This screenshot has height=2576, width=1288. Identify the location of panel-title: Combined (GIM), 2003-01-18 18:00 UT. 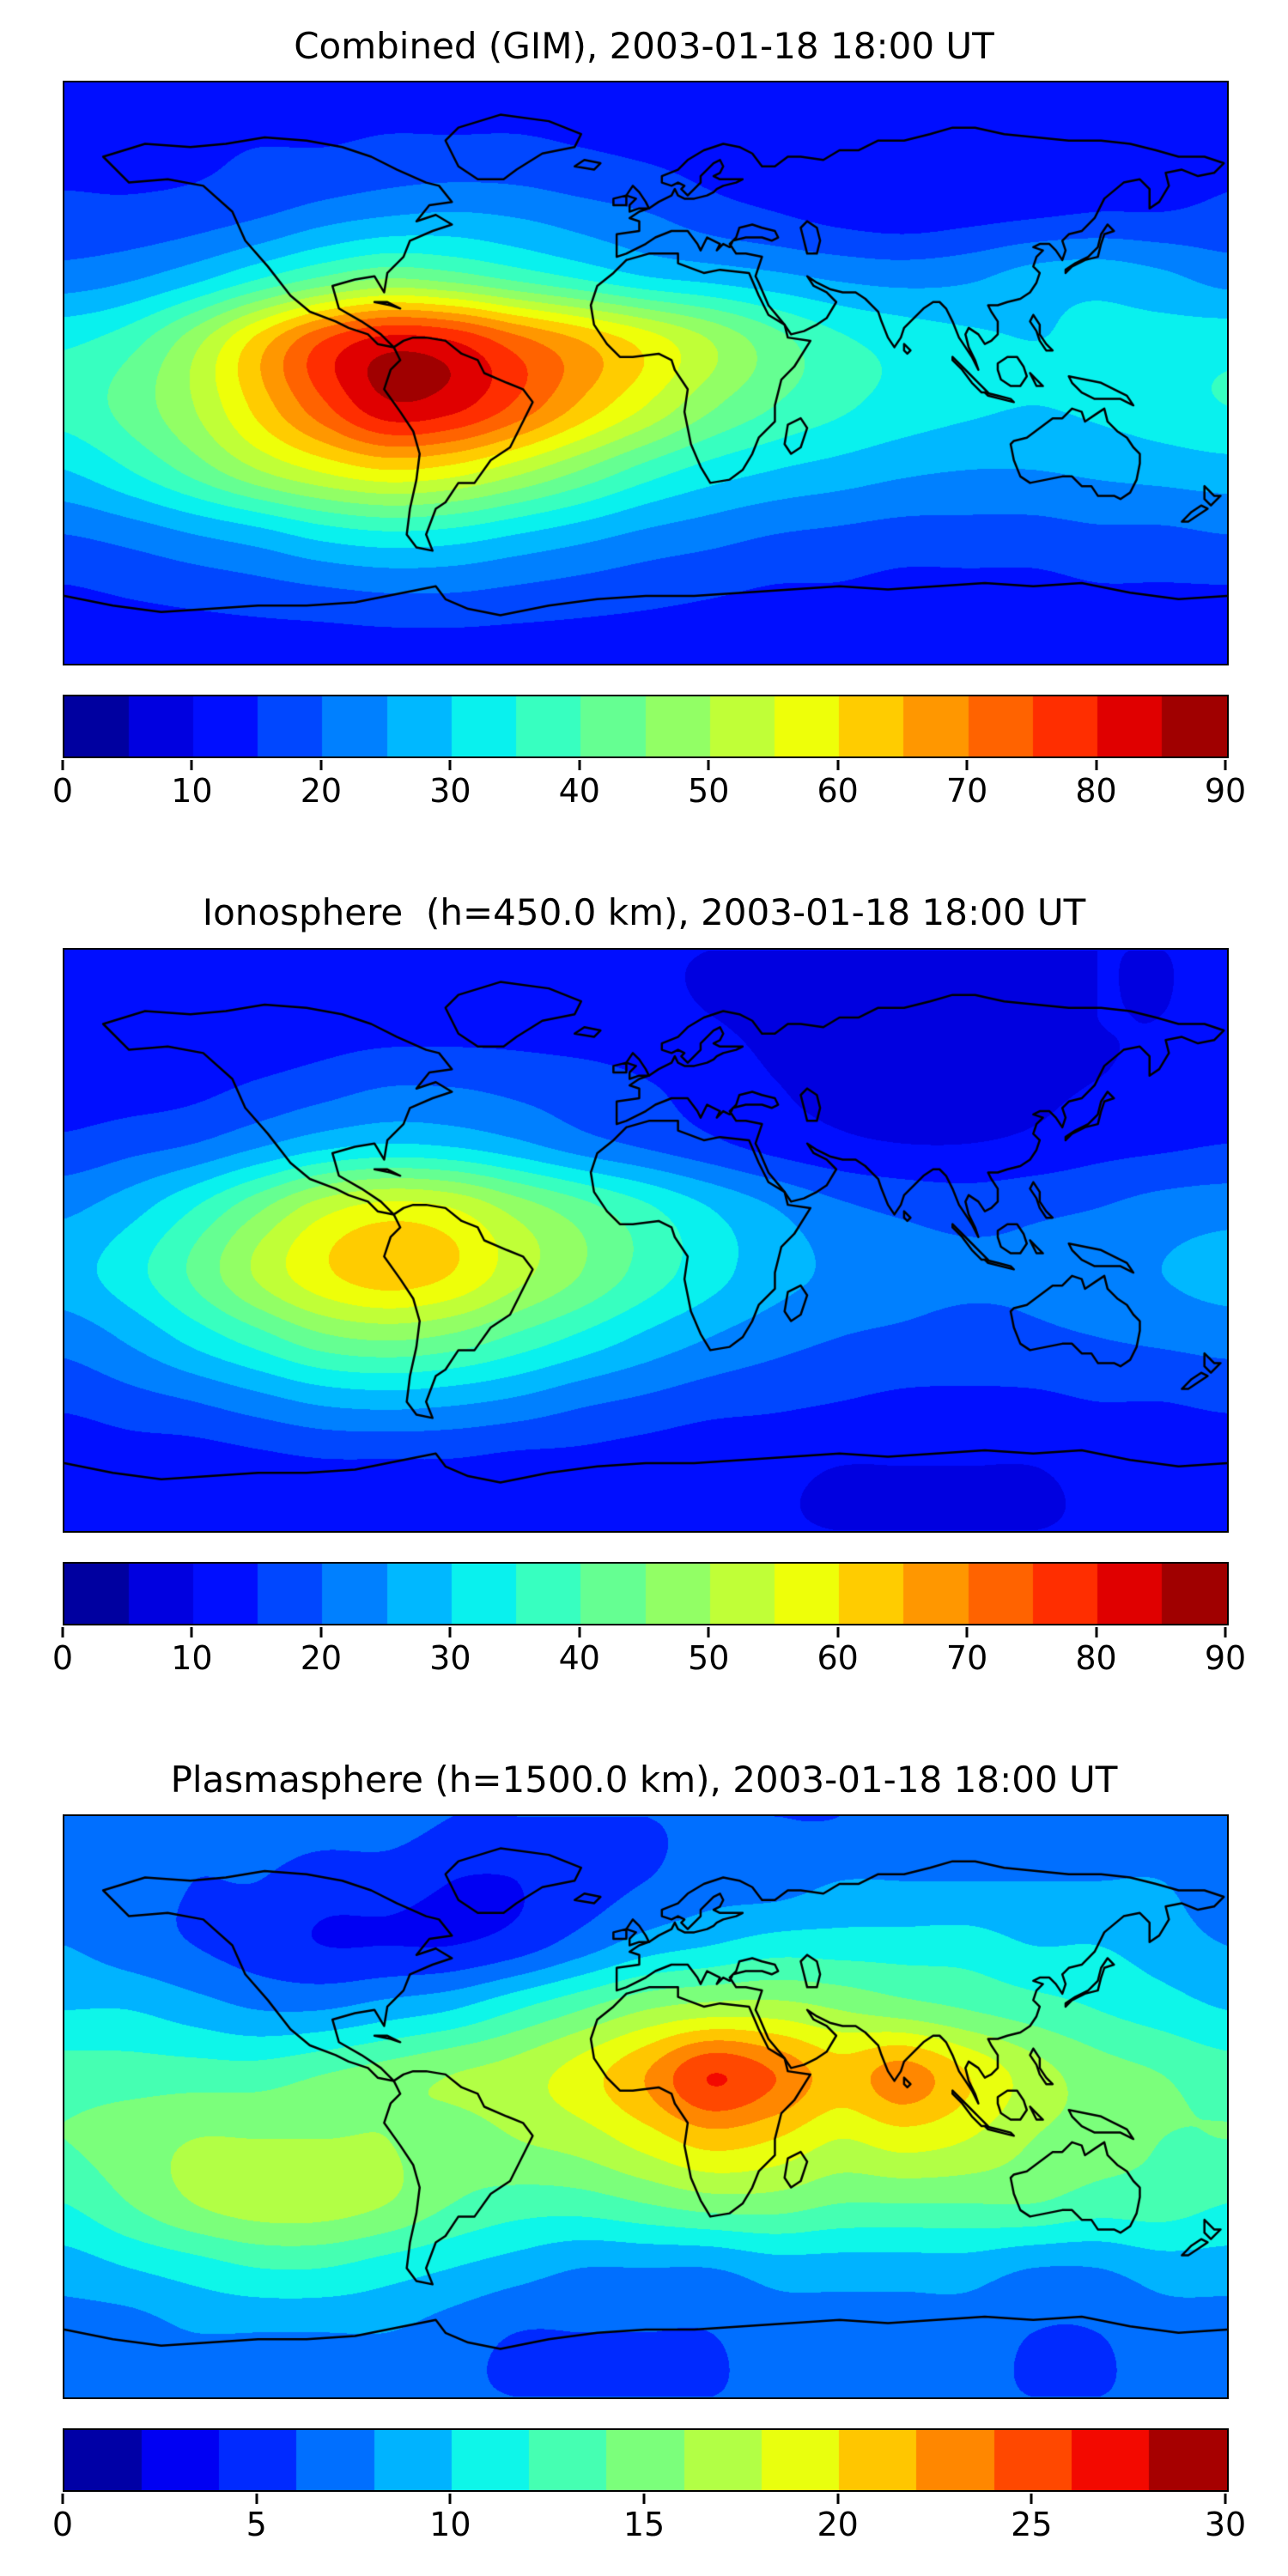
(644, 46).